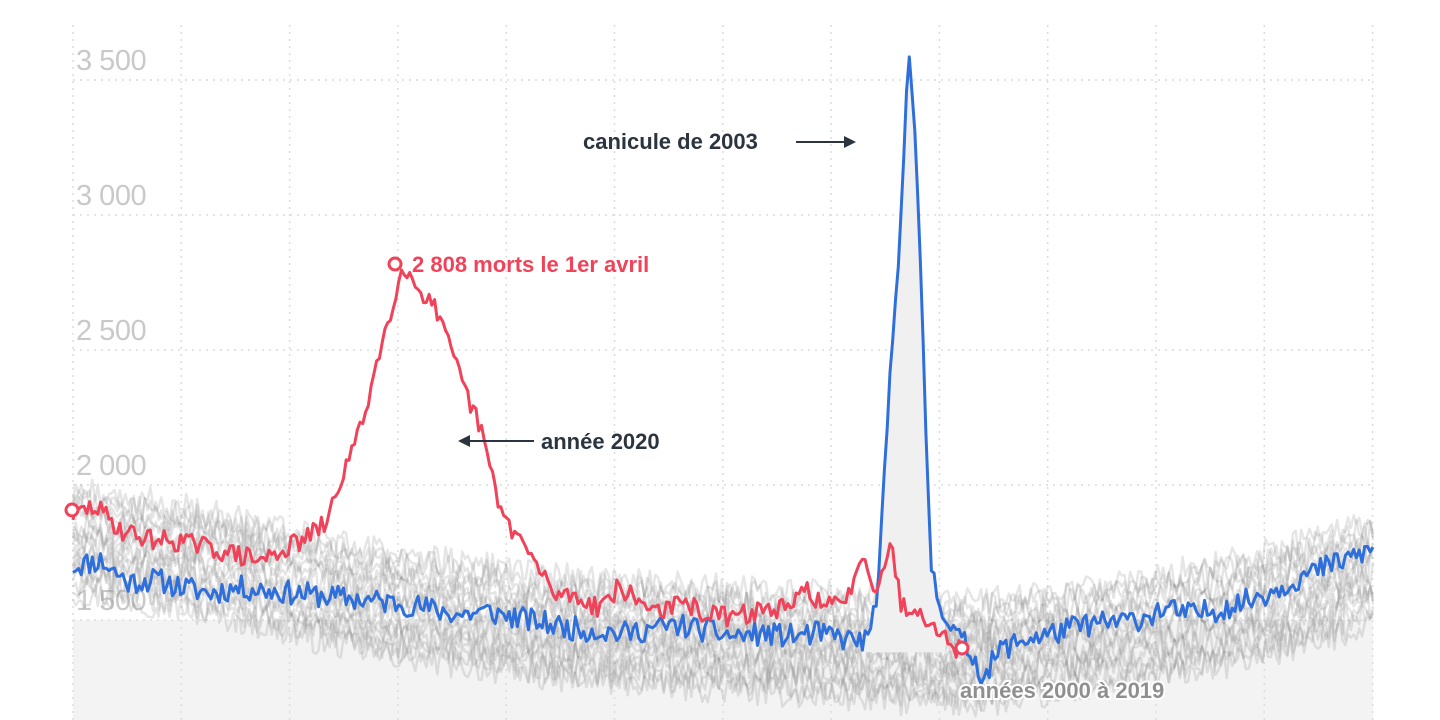 The image size is (1440, 720). What do you see at coordinates (395, 264) in the screenshot?
I see `peak-marker` at bounding box center [395, 264].